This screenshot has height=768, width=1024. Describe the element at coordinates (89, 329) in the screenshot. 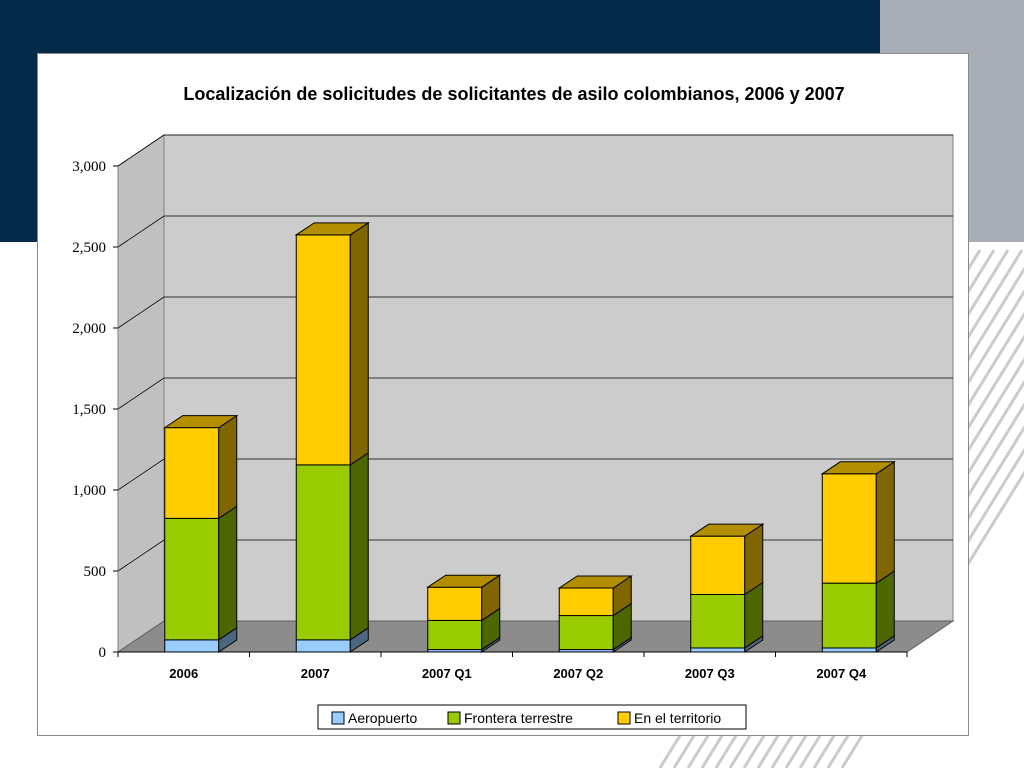

I see `y-tick-label: 2,000` at that location.